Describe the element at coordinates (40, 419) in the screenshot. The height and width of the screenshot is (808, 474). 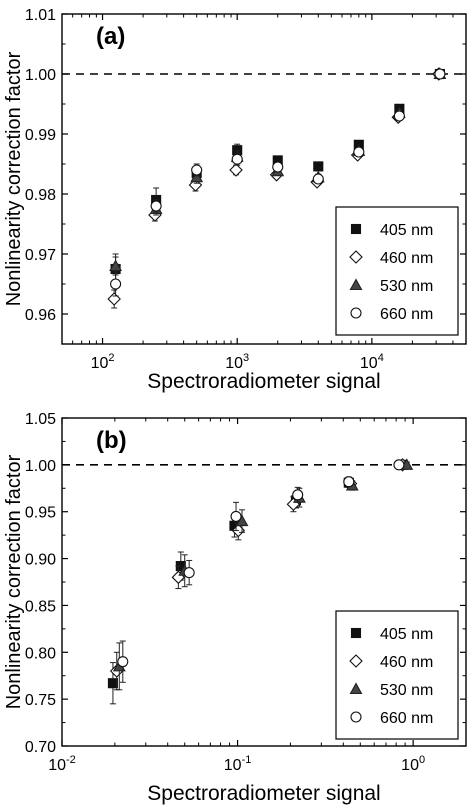
I see `y-tick-label: 1.05` at that location.